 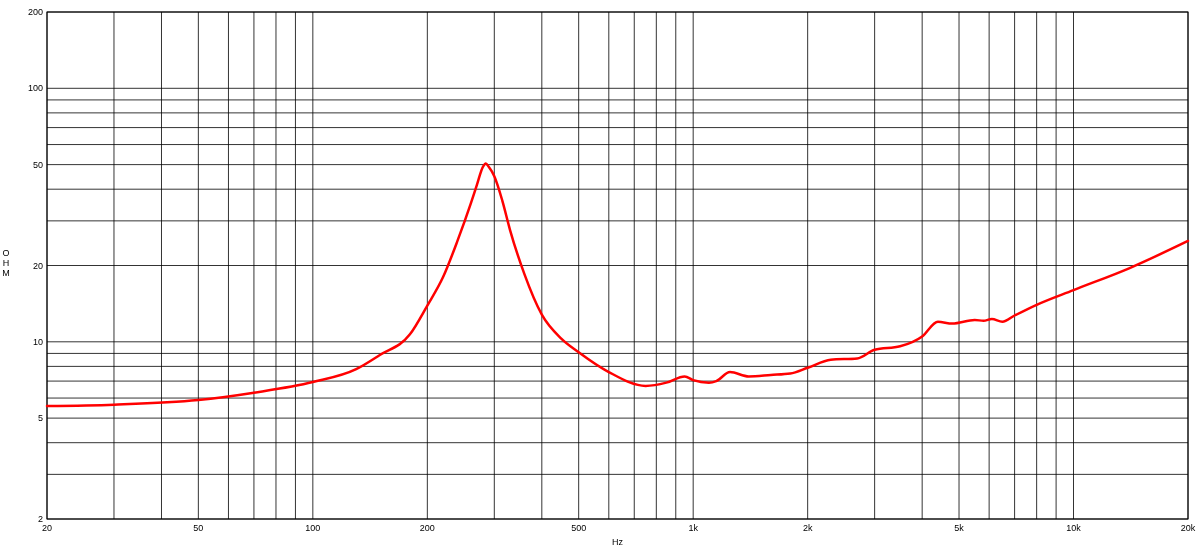 I want to click on x-tick-label: 5k, so click(x=959, y=528).